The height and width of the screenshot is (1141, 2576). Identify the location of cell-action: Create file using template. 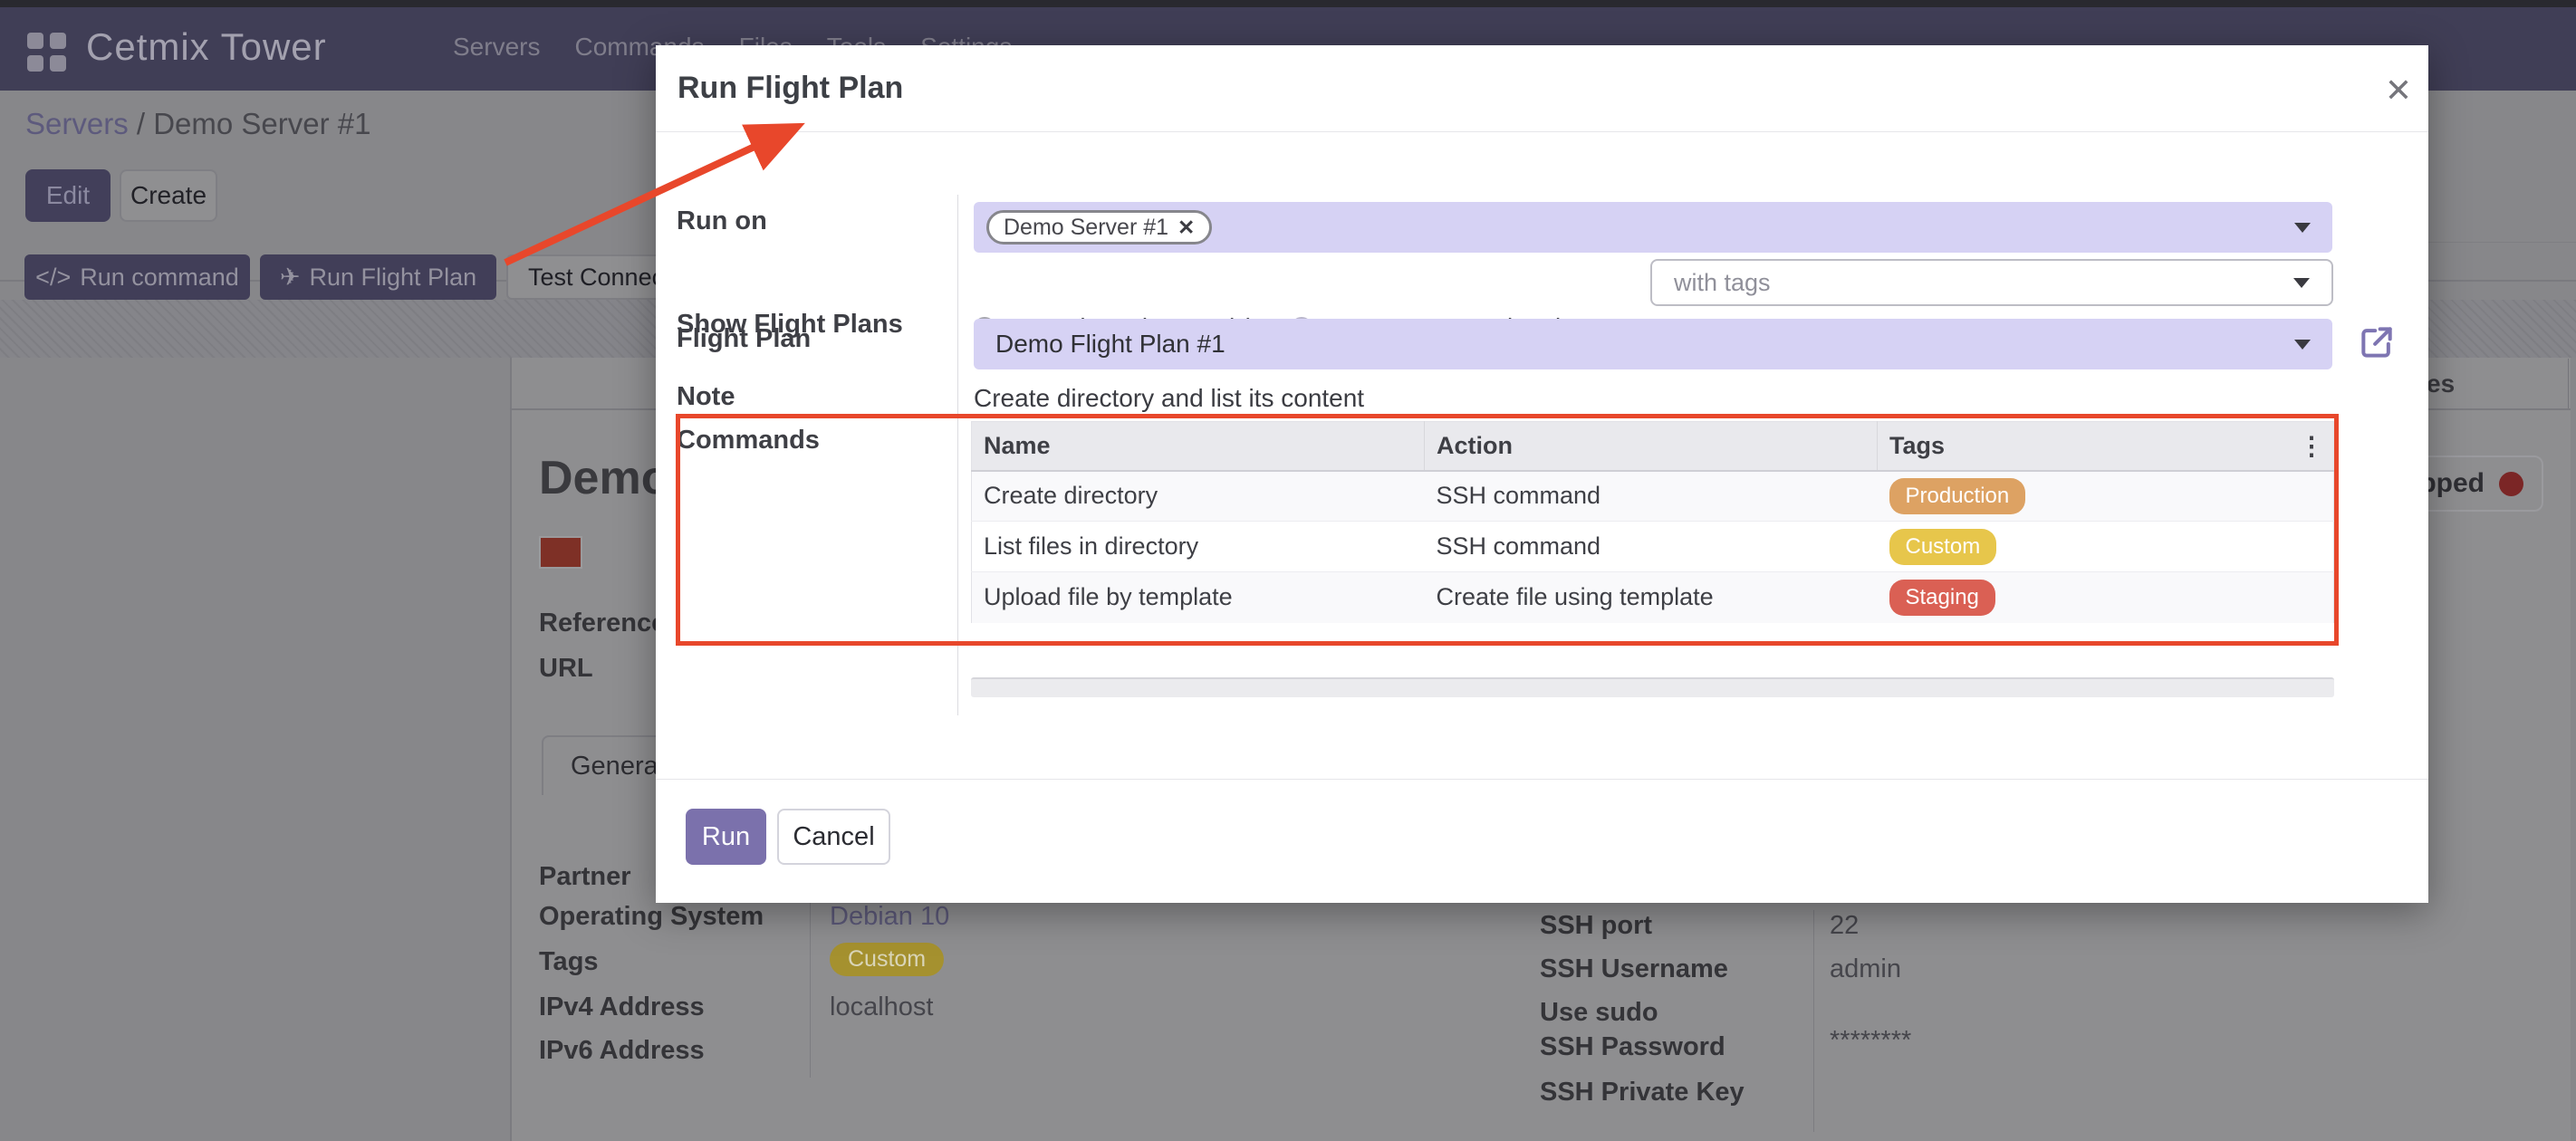
(1651, 597).